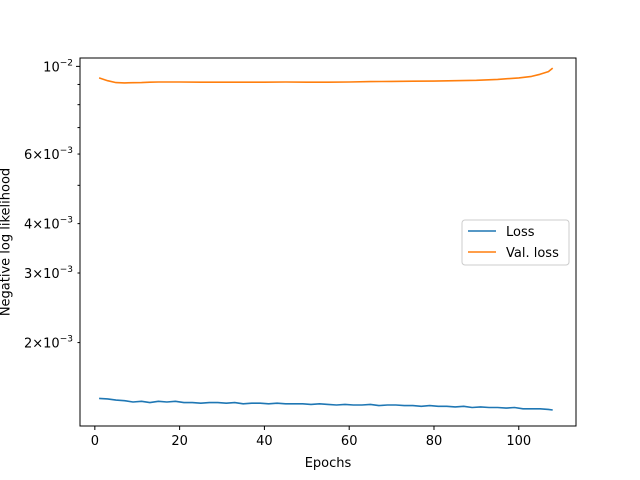  Describe the element at coordinates (349, 441) in the screenshot. I see `x-tick-label: 60` at that location.